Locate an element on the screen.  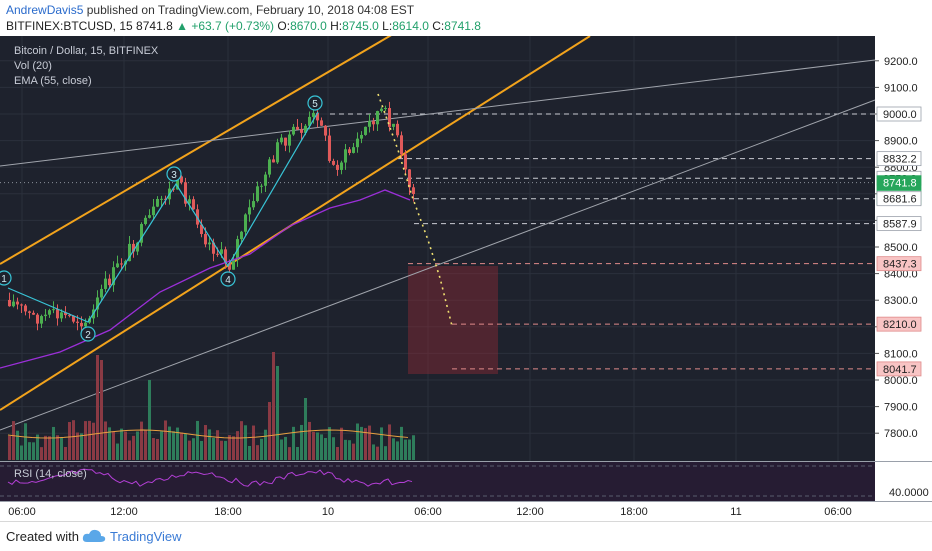
price-tag-label: 8741.8 is located at coordinates (900, 184).